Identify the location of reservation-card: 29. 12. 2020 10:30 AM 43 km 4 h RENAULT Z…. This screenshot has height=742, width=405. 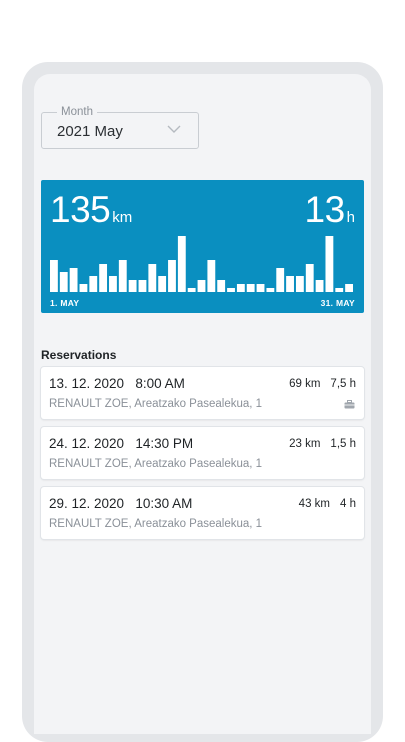
(202, 513).